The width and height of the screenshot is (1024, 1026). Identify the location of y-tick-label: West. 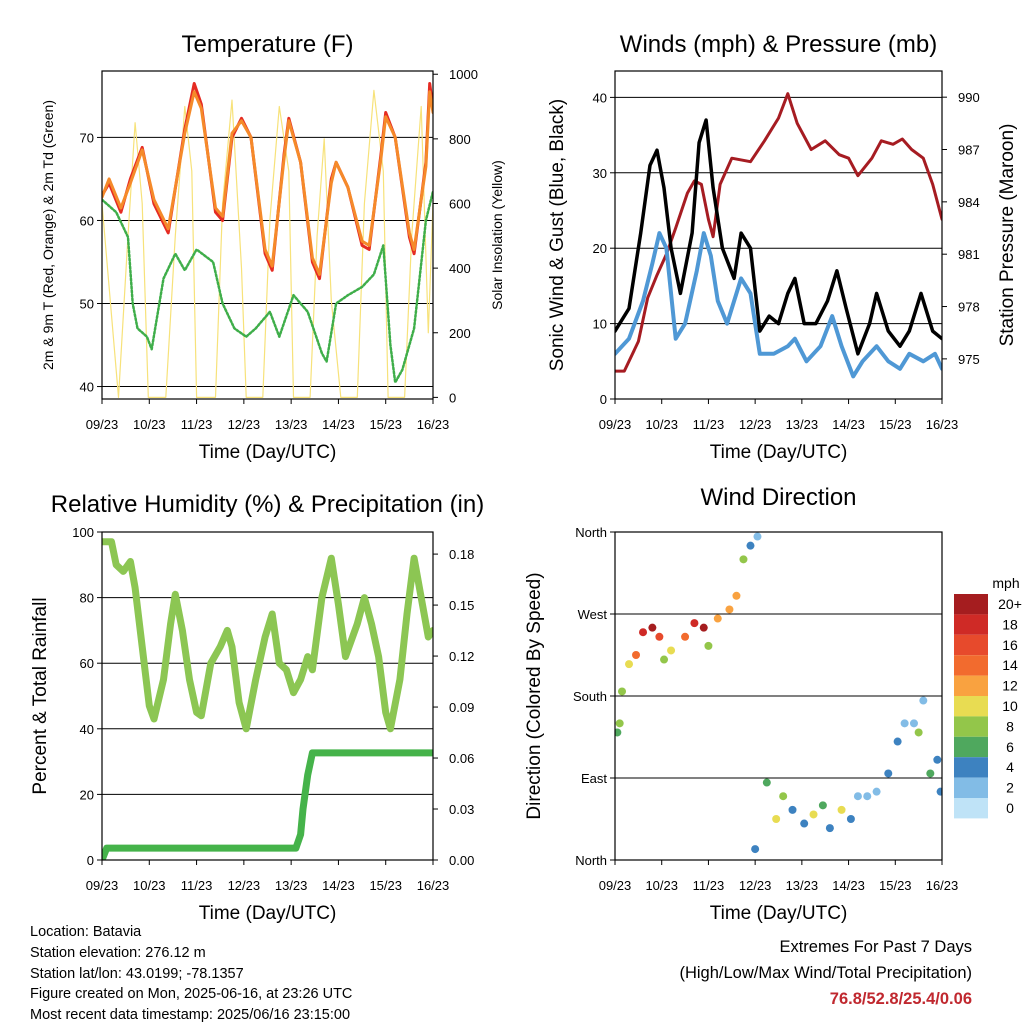
(593, 614).